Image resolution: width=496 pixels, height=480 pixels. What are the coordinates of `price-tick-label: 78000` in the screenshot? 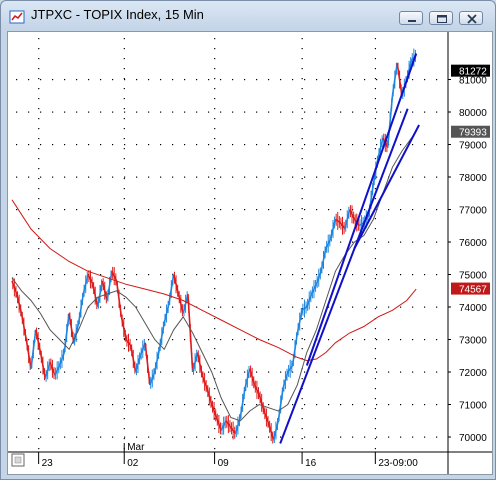 It's located at (473, 178).